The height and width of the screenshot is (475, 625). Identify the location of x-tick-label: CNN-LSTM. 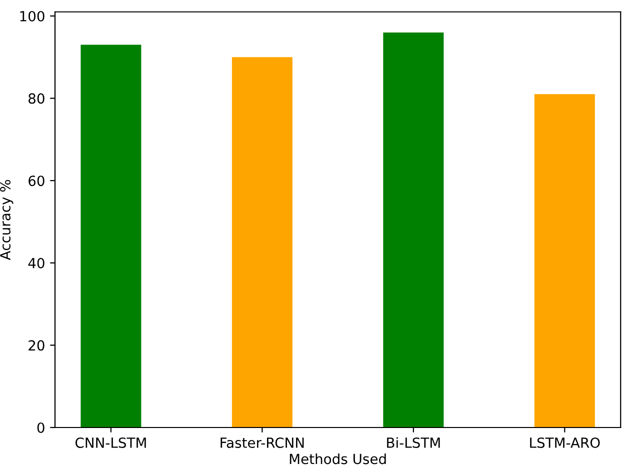
(110, 442).